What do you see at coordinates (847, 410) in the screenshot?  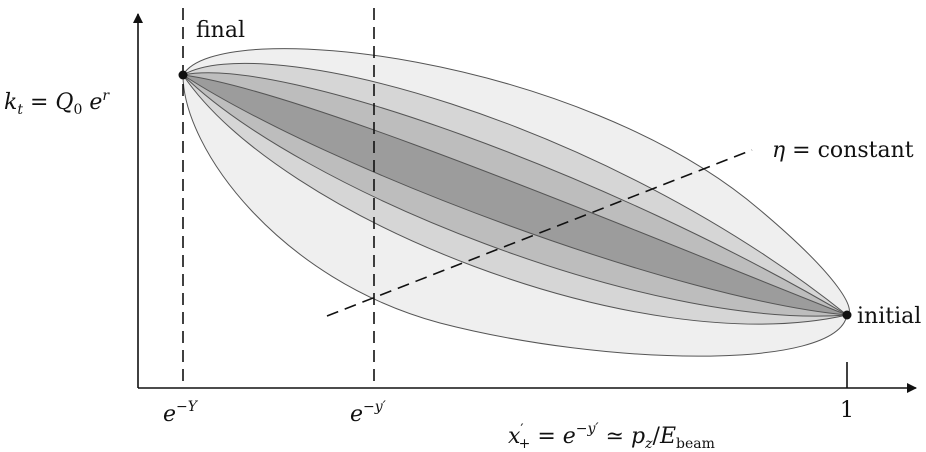 I see `tick-label-one: 1` at bounding box center [847, 410].